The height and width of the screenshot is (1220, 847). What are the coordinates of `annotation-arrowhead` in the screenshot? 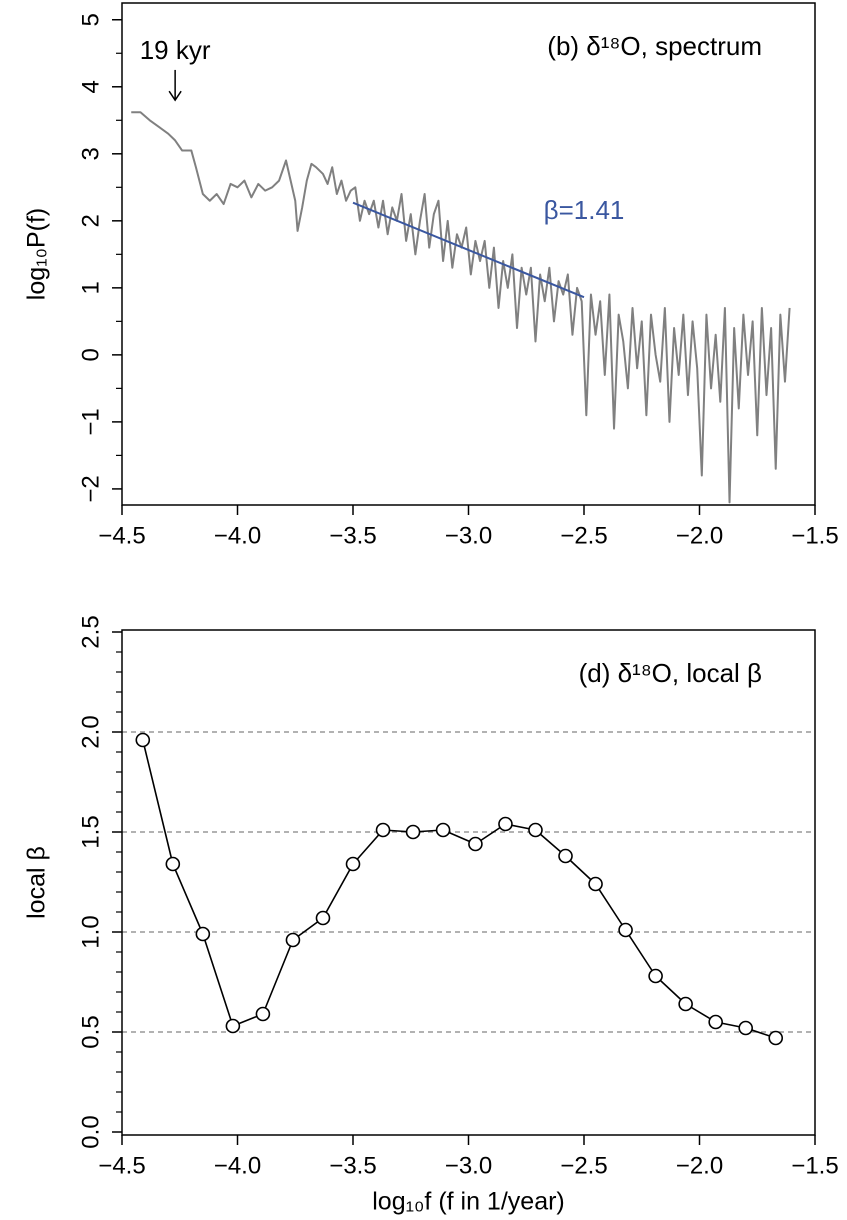 It's located at (175, 96).